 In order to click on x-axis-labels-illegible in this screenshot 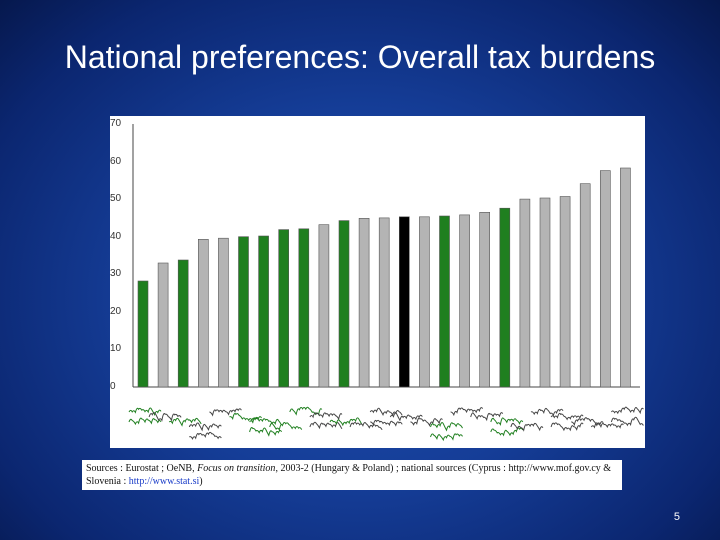, I will do `click(386, 424)`.